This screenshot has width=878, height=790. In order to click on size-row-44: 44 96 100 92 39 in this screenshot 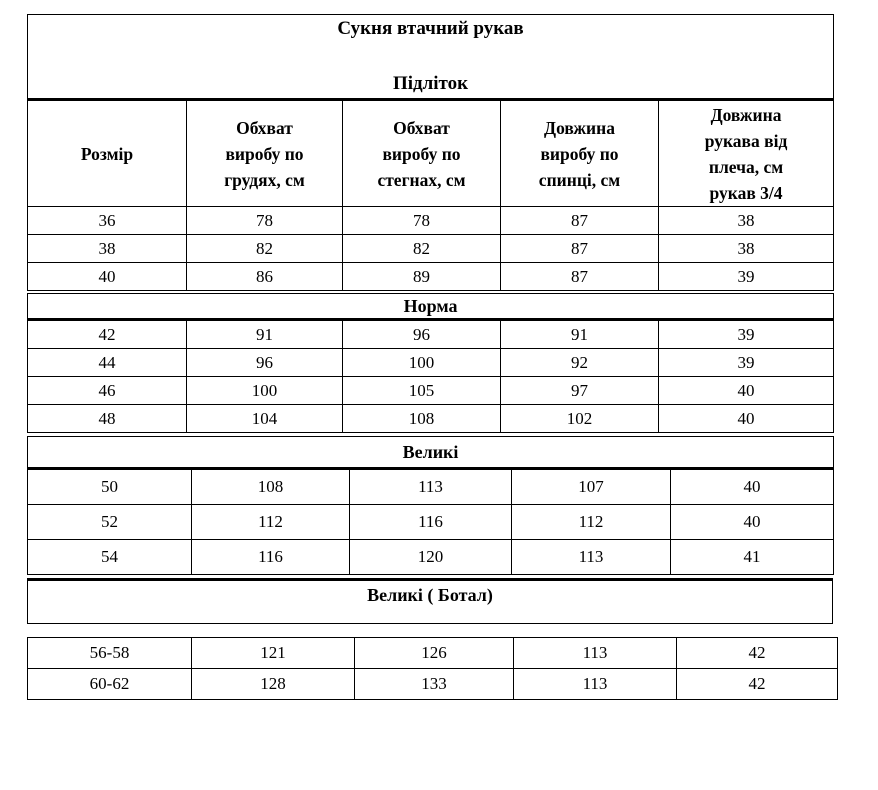, I will do `click(431, 362)`.